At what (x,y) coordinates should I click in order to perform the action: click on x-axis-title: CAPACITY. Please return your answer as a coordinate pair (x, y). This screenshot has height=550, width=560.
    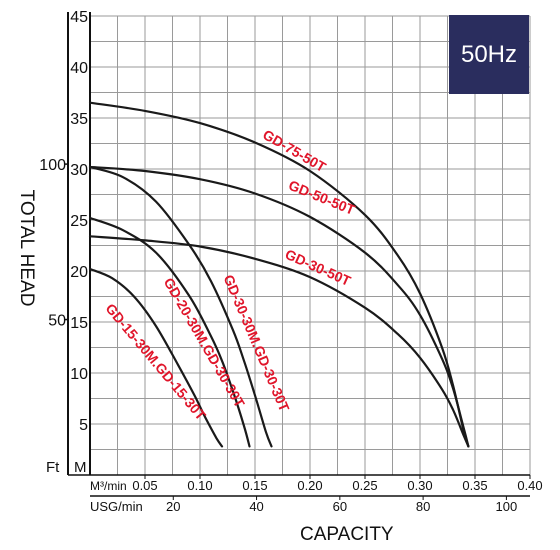
    Looking at the image, I should click on (347, 534).